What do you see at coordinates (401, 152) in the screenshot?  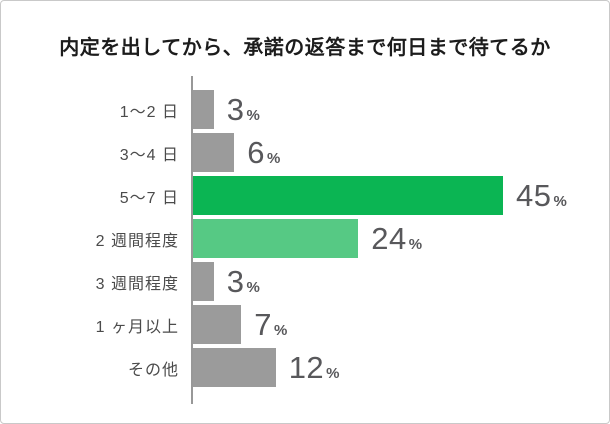 I see `bar-track: 6%` at bounding box center [401, 152].